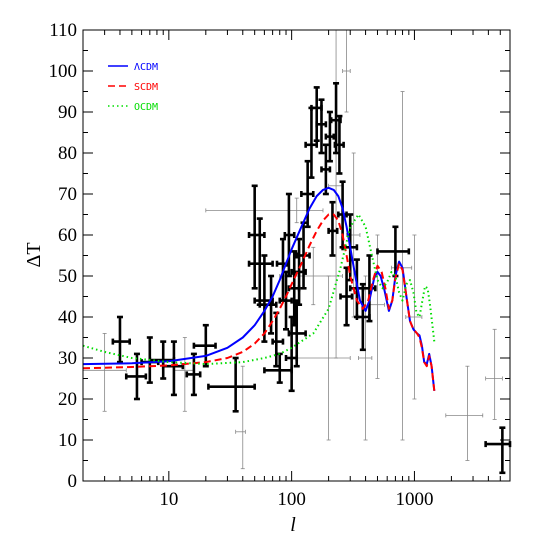 The image size is (538, 538). Describe the element at coordinates (34, 254) in the screenshot. I see `y-axis-title: ΔT` at that location.